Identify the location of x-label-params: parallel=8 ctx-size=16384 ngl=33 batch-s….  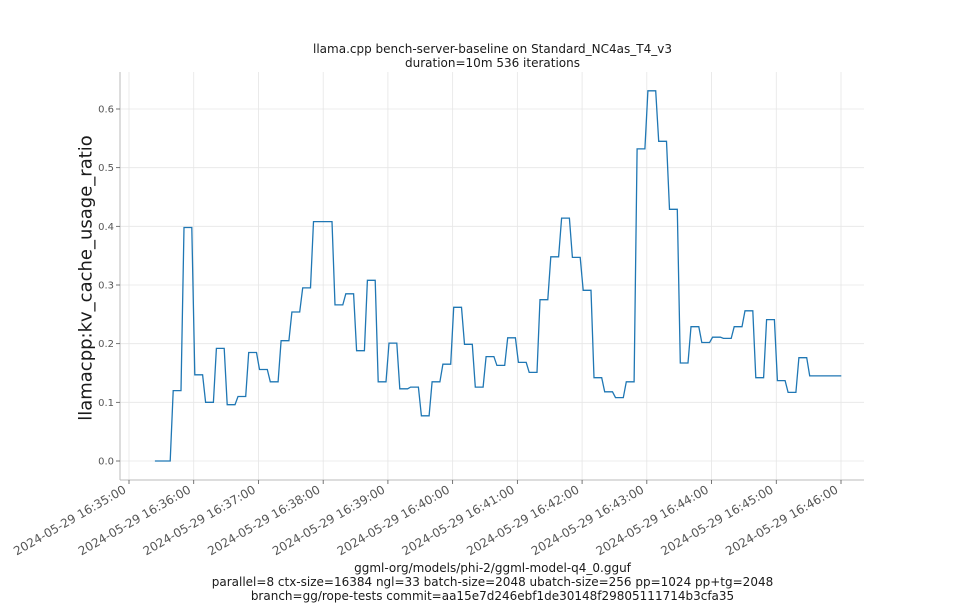
(492, 582).